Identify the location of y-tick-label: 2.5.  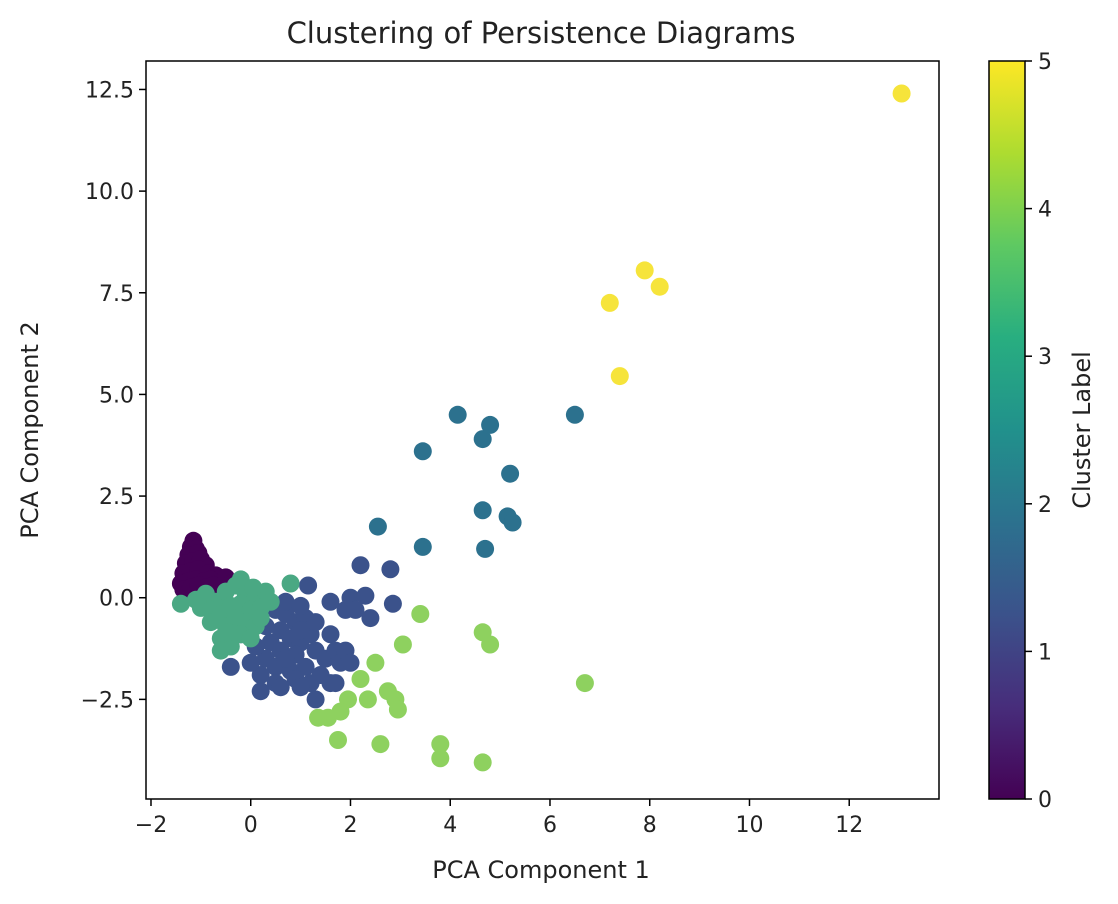
(116, 497).